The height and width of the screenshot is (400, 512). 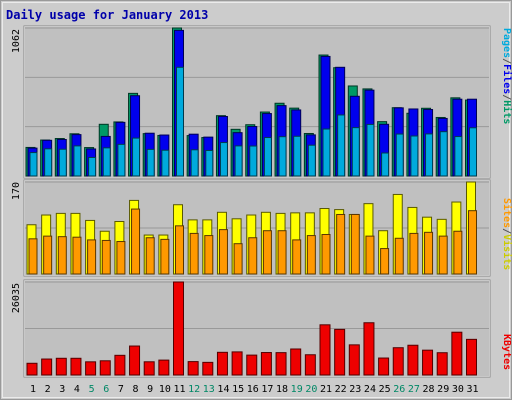 I want to click on x-tick-day-30: 30, so click(x=458, y=389).